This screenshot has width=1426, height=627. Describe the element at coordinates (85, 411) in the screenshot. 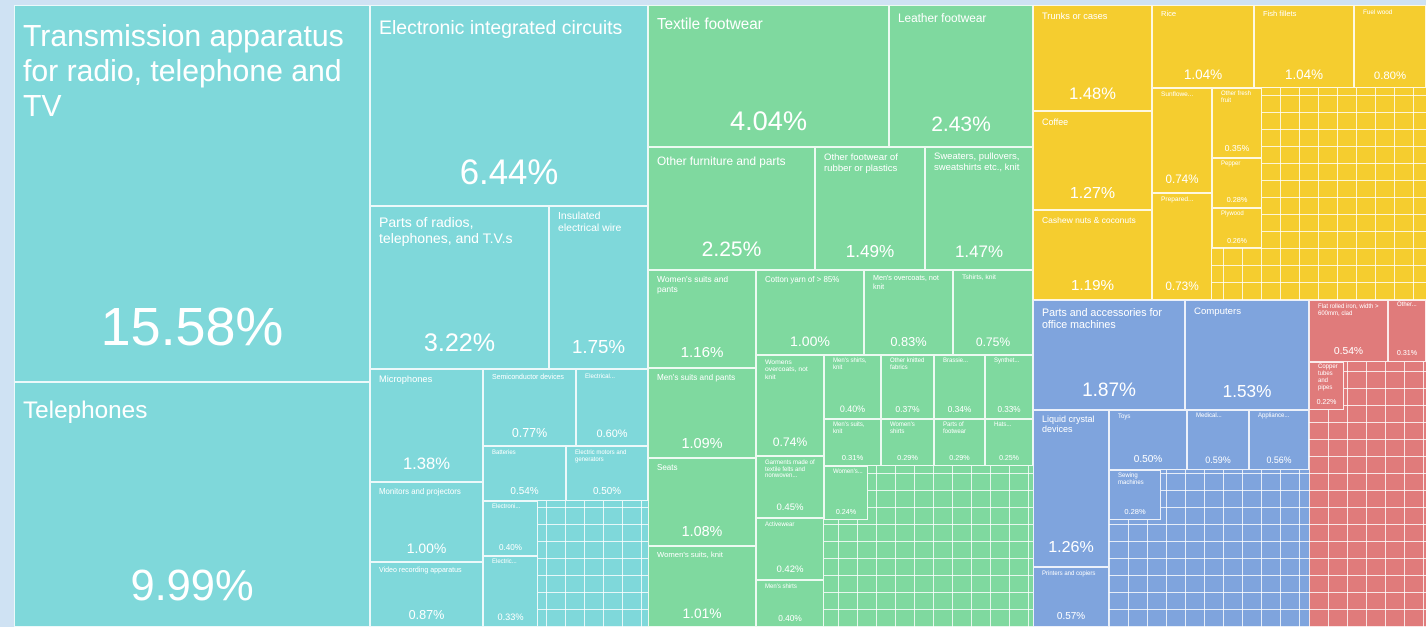

I see `cell-label: Telephones` at that location.